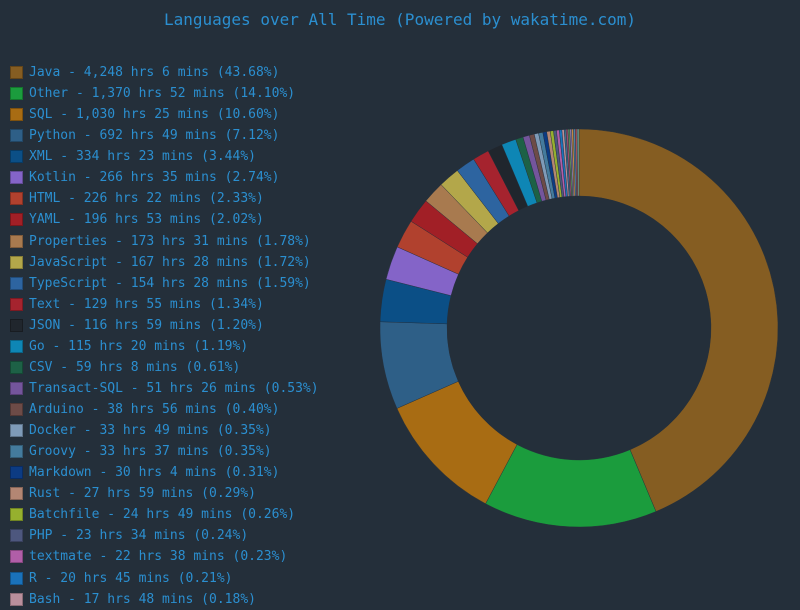  I want to click on legend-item: XML - 334 hrs 23 mins (3.44%), so click(164, 156).